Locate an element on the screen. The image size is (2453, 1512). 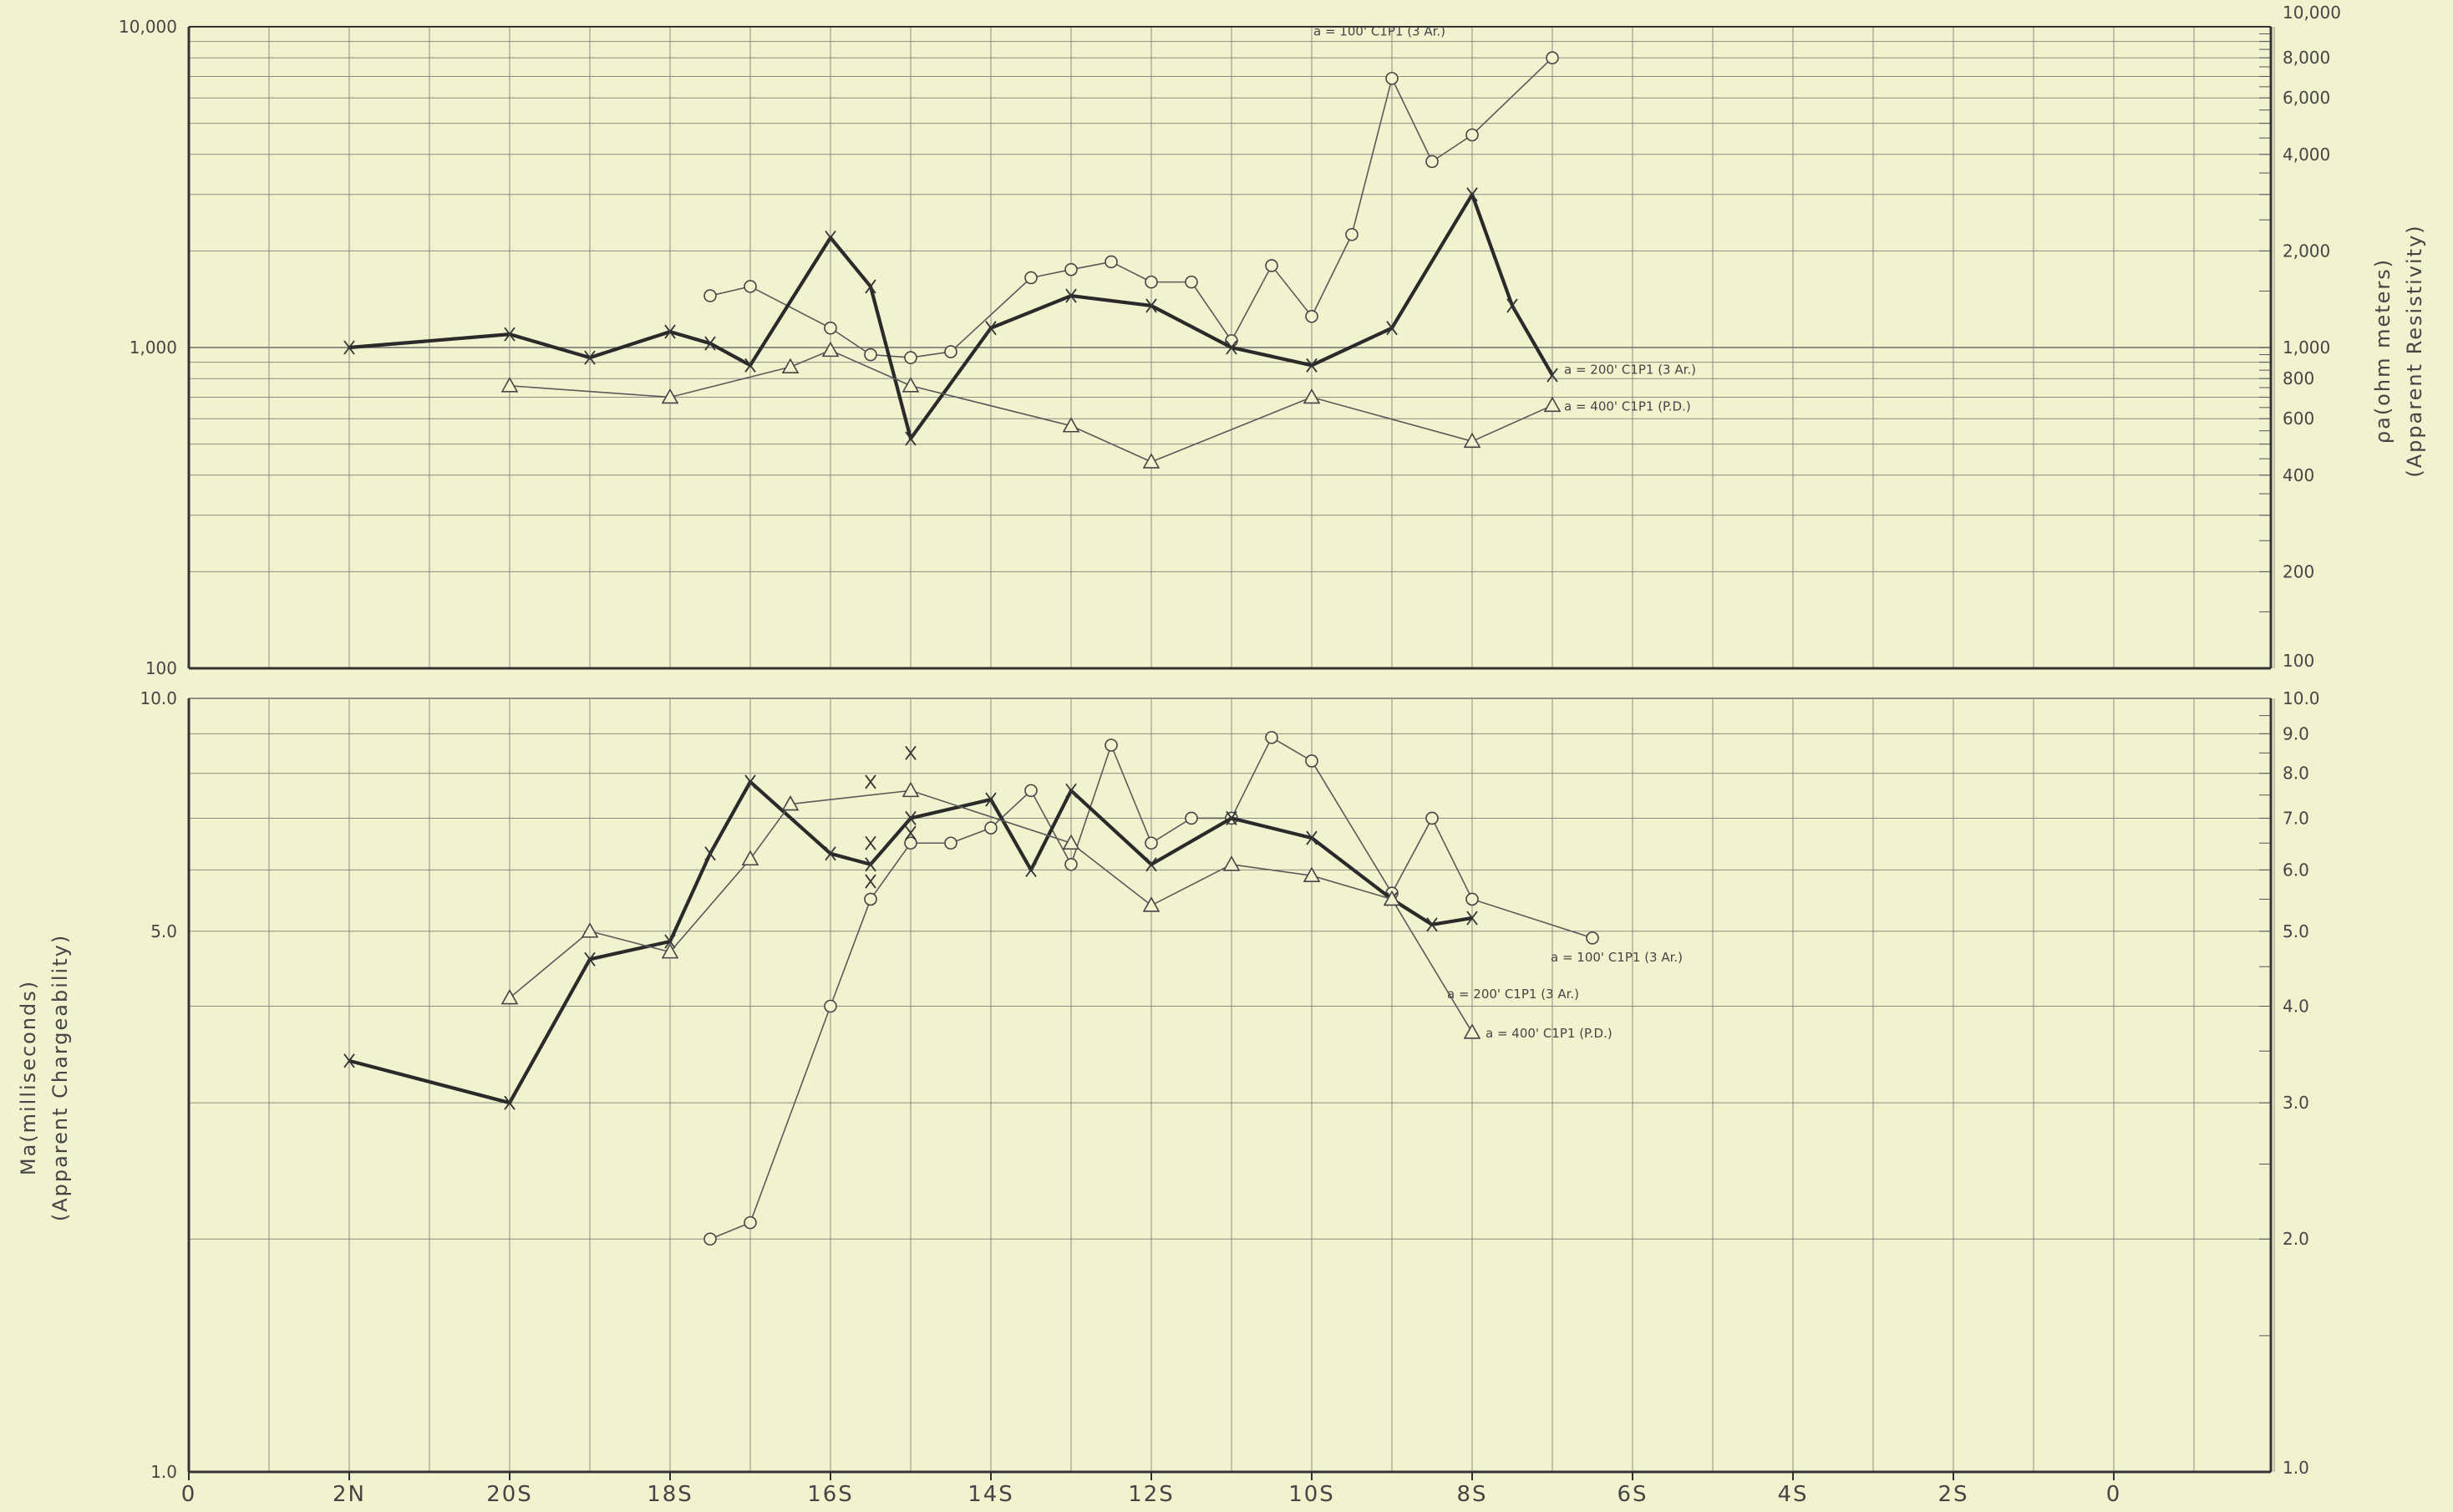
chargeability-axis-subtitle: (Apparent Chargeability) is located at coordinates (60, 1077).